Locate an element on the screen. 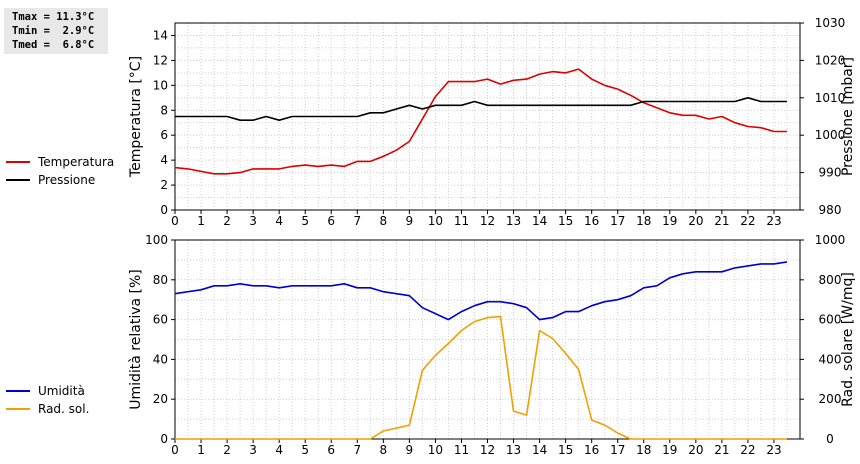 This screenshot has width=860, height=464. y-axis-label: Temperatura [°C] is located at coordinates (136, 117).